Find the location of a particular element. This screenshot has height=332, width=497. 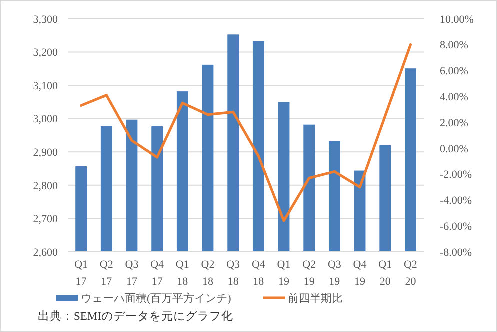

x-tick-label: Q2 19 is located at coordinates (309, 273).